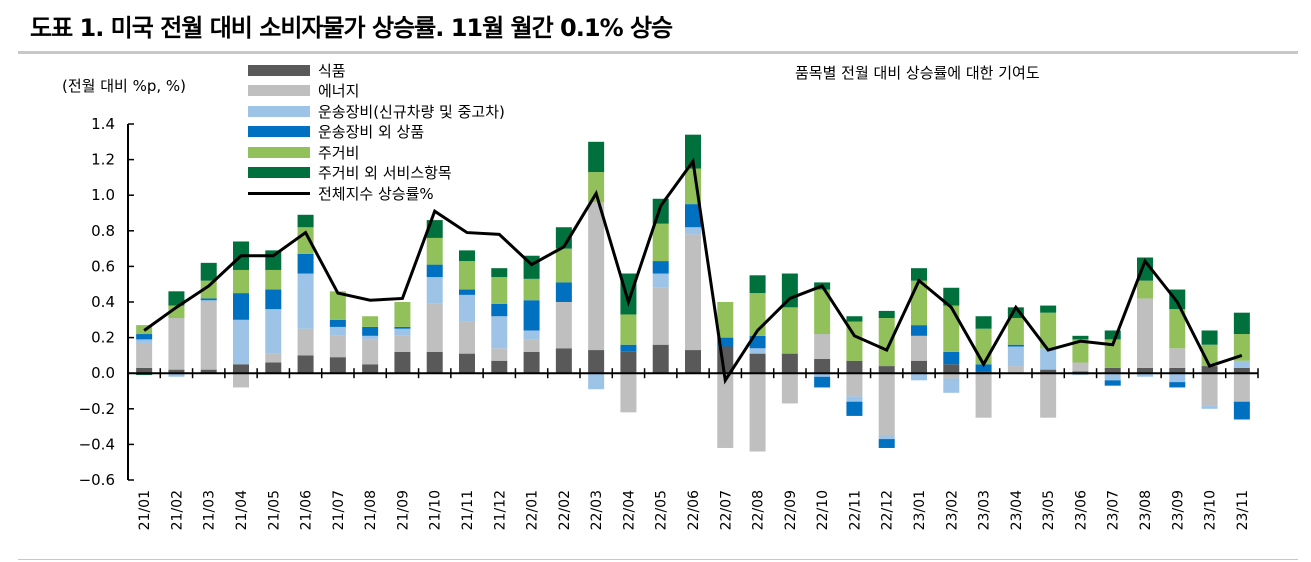 This screenshot has height=562, width=1311. What do you see at coordinates (920, 510) in the screenshot?
I see `x-tick-label: 23/01` at bounding box center [920, 510].